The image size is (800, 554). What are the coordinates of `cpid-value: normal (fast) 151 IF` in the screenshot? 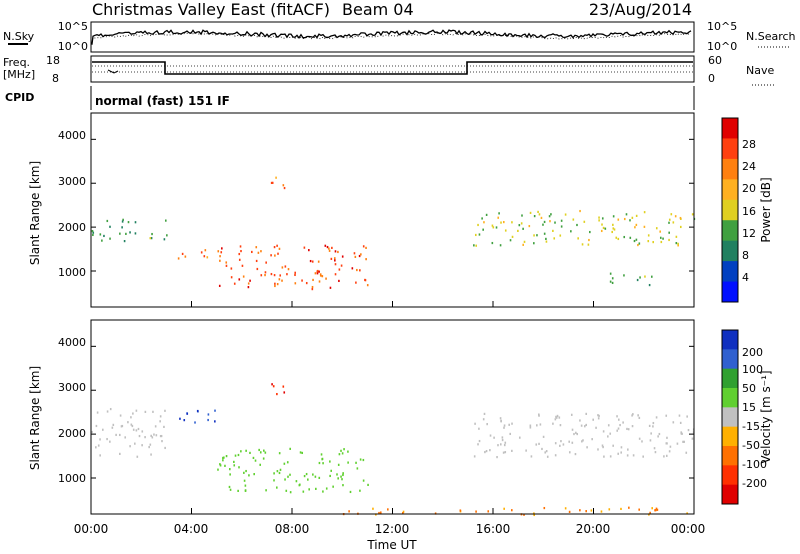 It's located at (162, 101).